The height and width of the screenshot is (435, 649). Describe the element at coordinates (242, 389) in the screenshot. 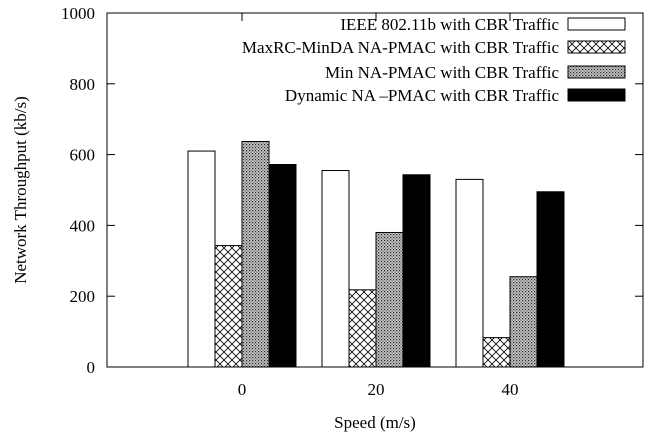

I see `x-tick-label: 0` at that location.